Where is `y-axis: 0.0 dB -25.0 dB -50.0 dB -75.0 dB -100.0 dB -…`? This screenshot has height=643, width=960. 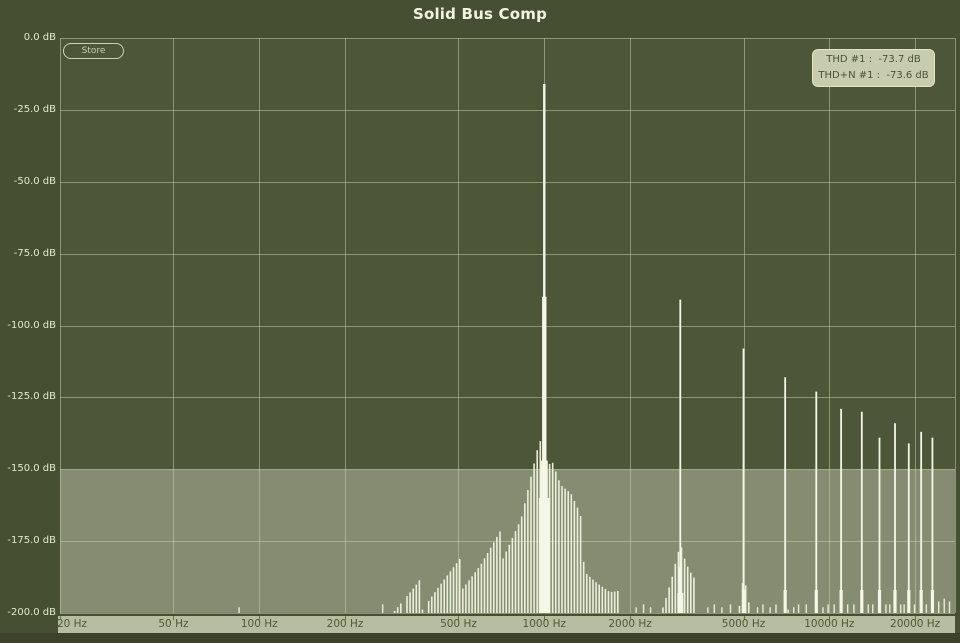
y-axis: 0.0 dB -25.0 dB -50.0 dB -75.0 dB -100.0 dB -… is located at coordinates (28, 321).